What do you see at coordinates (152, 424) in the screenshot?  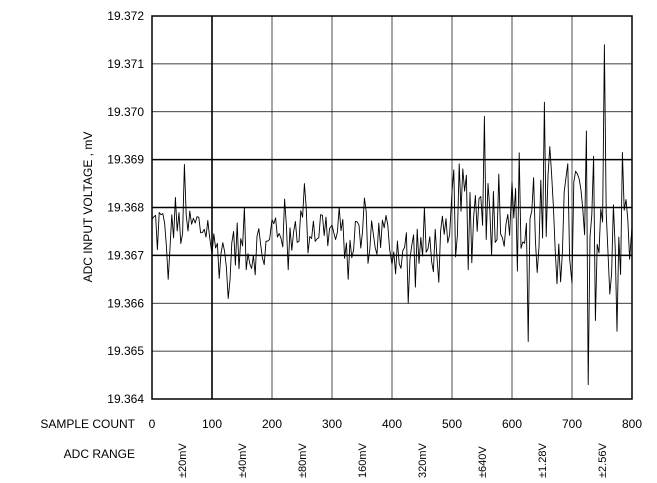 I see `x-tick-label: 0` at bounding box center [152, 424].